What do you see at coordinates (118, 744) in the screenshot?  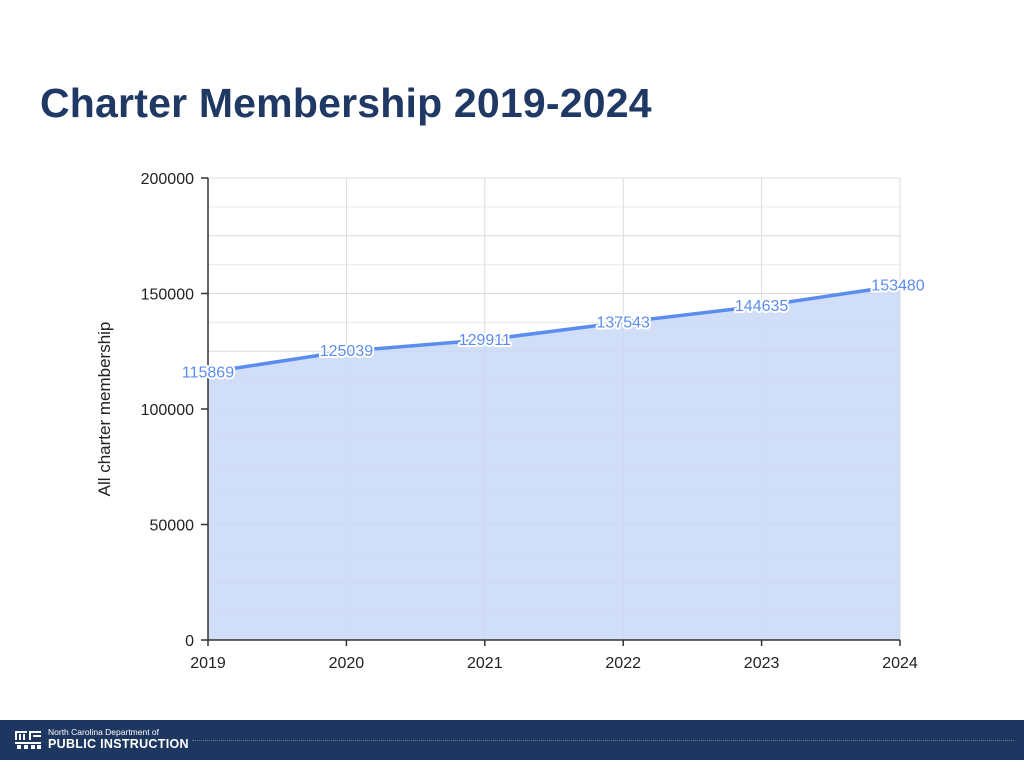 I see `footer-org-line2: PUBLIC INSTRUCTION` at bounding box center [118, 744].